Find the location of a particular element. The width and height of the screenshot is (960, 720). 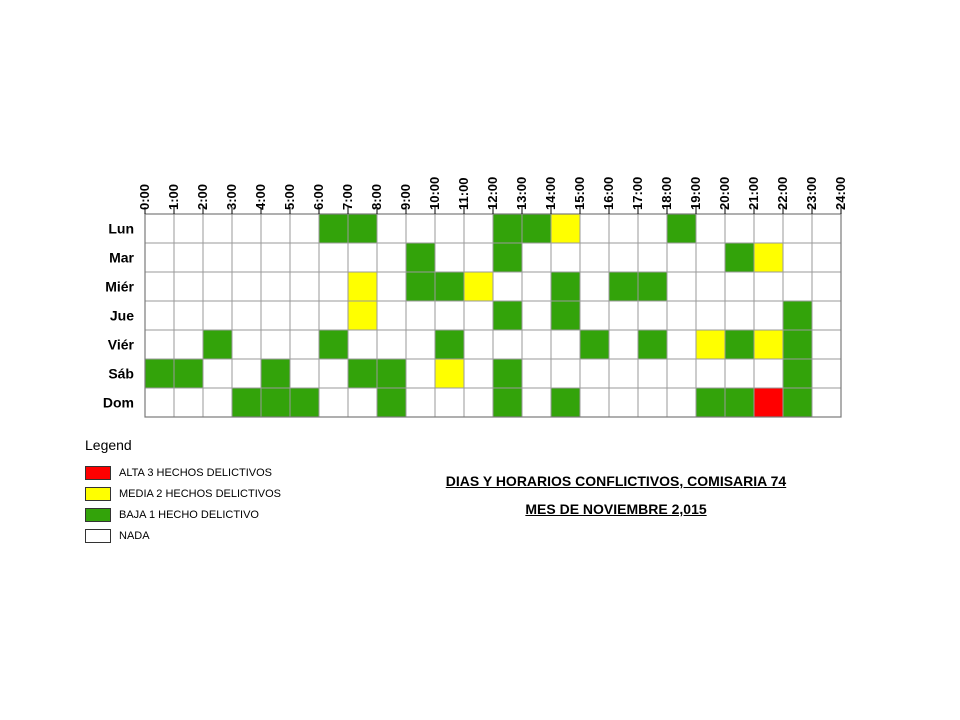

heatmap-cell-Viér-15:00 is located at coordinates (594, 344).